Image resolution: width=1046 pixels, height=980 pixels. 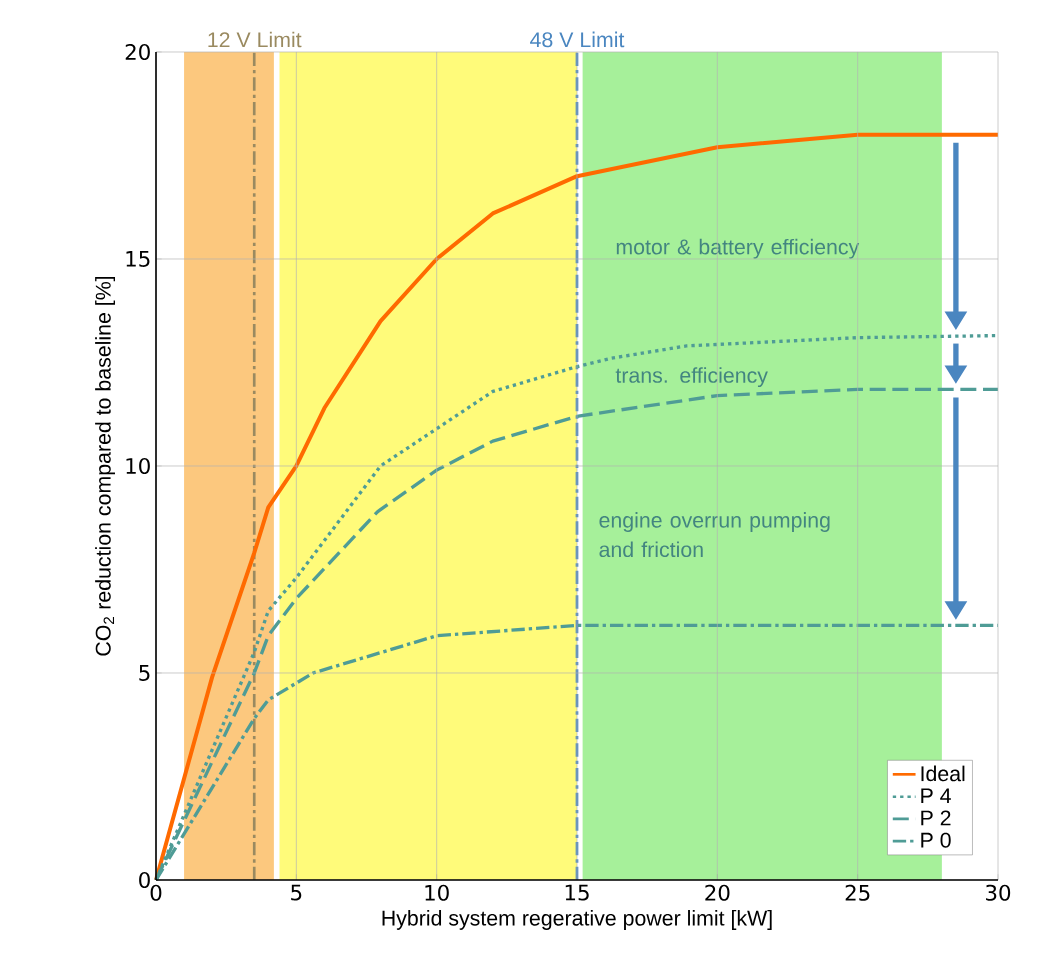 What do you see at coordinates (138, 466) in the screenshot?
I see `y-tick-label: 10` at bounding box center [138, 466].